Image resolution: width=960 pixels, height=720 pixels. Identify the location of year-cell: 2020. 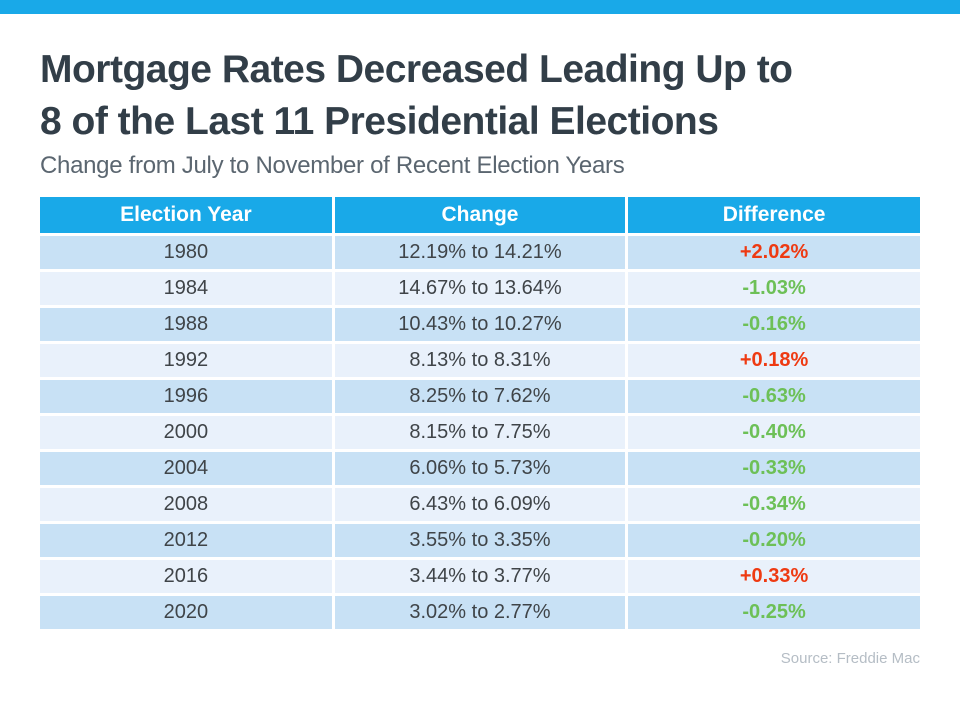
(187, 613).